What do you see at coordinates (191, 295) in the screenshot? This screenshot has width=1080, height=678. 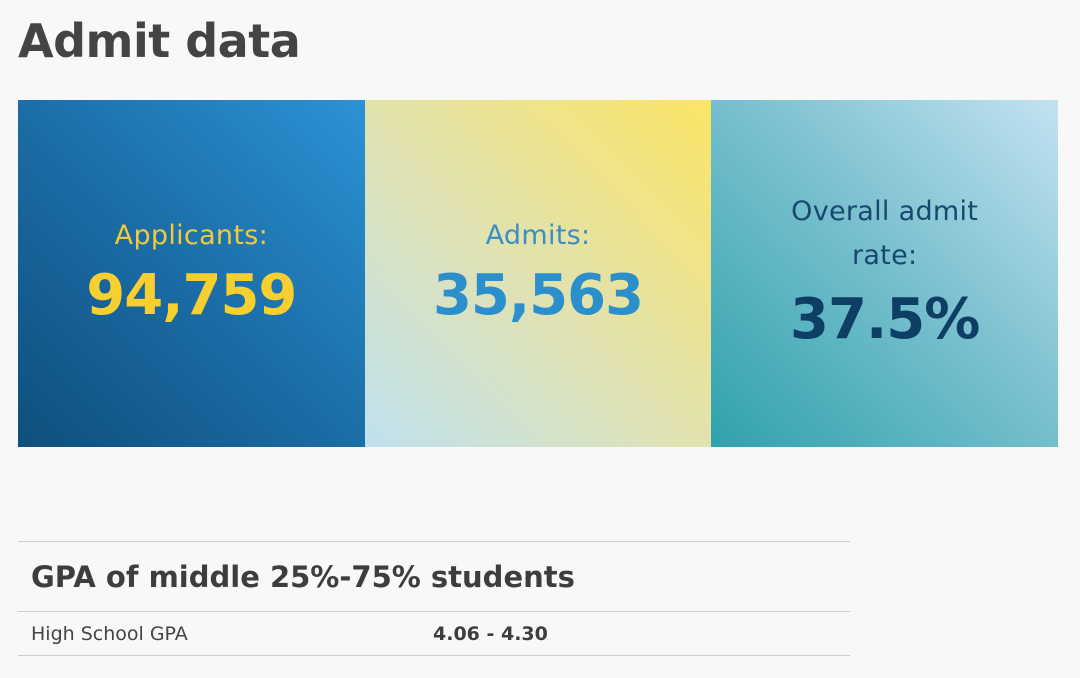 I see `applicants-value: 94,759` at bounding box center [191, 295].